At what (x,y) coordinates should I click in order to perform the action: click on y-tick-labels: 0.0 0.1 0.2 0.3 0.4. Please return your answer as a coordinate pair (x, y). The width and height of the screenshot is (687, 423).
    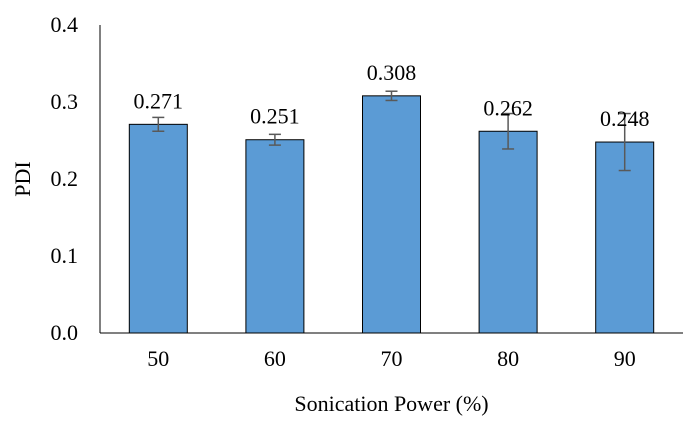
    Looking at the image, I should click on (65, 178).